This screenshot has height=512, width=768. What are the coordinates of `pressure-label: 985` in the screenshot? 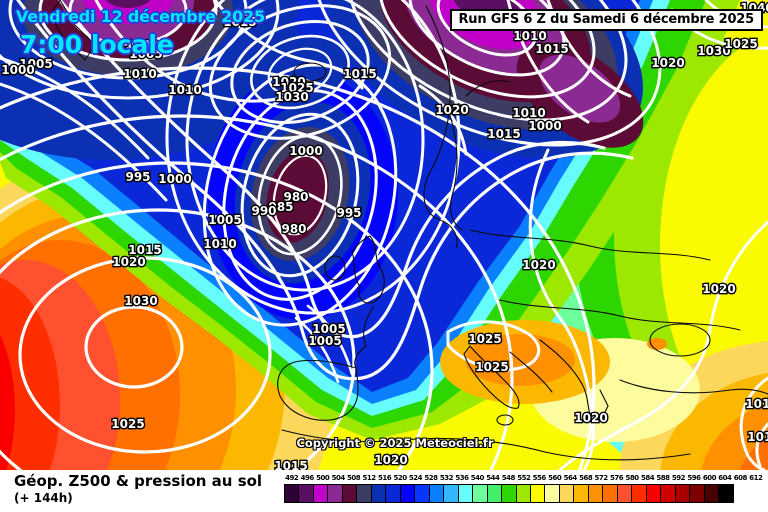 It's located at (280, 207).